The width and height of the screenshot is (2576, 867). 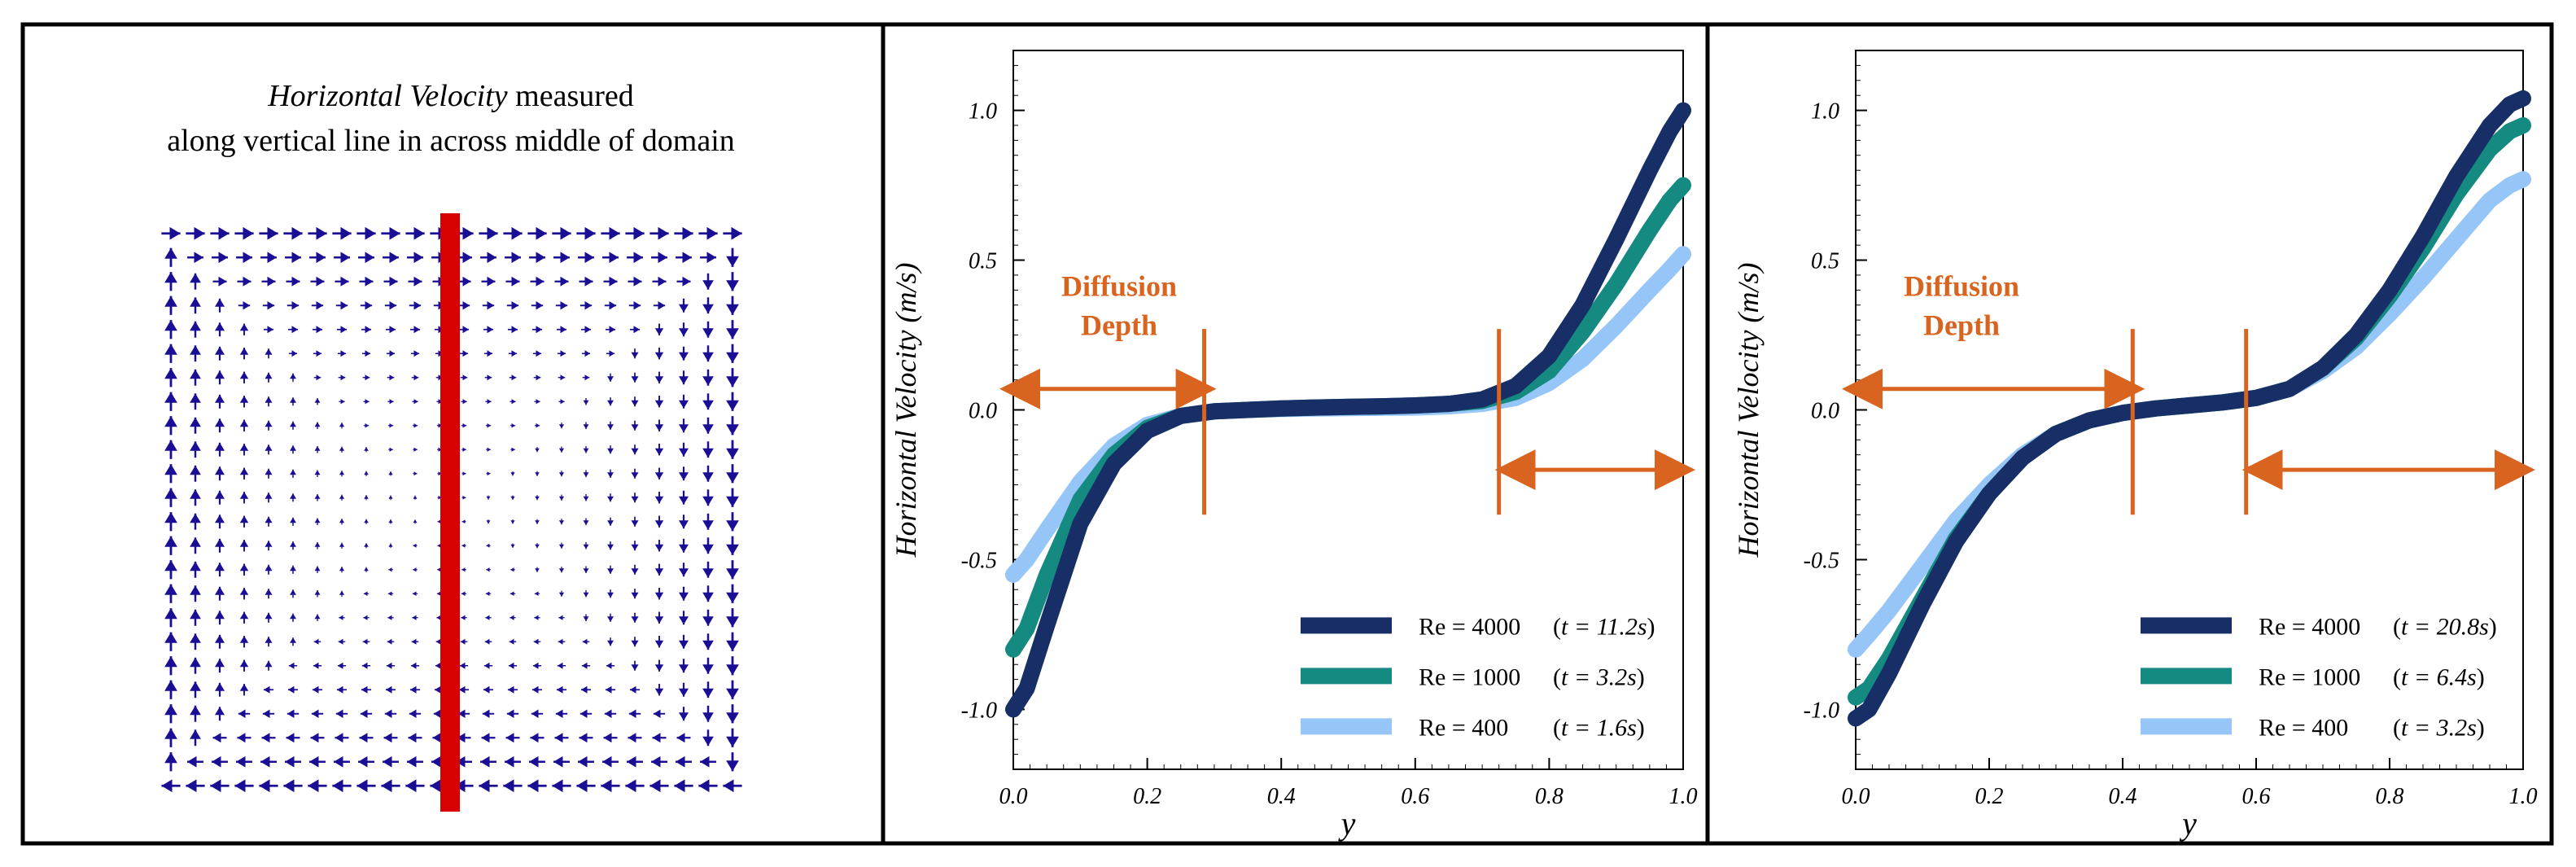 What do you see at coordinates (979, 710) in the screenshot?
I see `y-tick-label: -1.0` at bounding box center [979, 710].